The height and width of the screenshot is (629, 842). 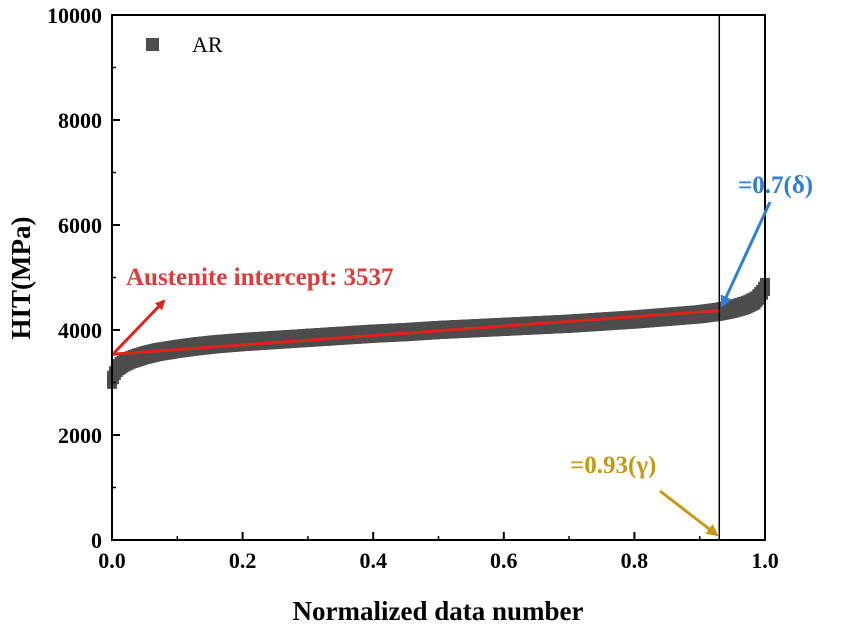 What do you see at coordinates (438, 611) in the screenshot?
I see `x-axis-title: Normalized data number` at bounding box center [438, 611].